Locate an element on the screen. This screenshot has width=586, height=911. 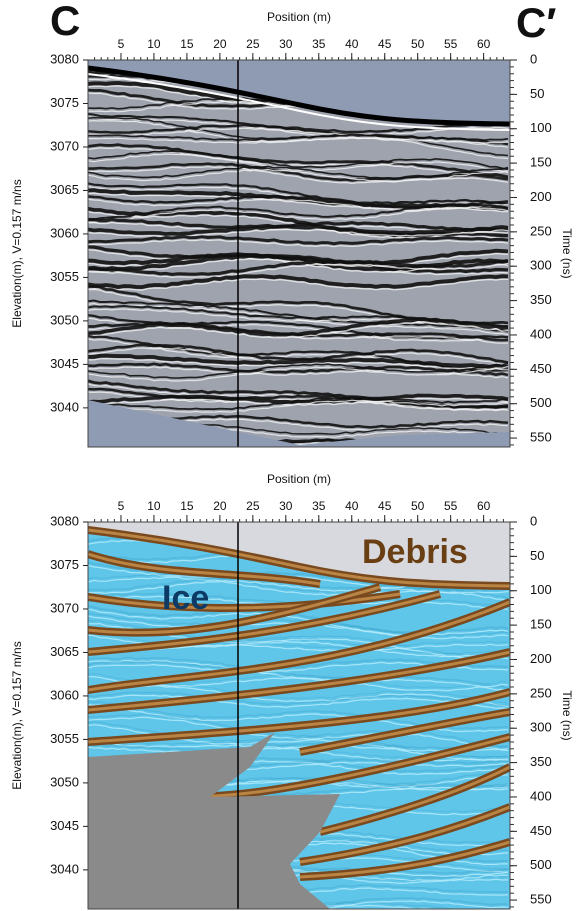
y-tick-label: 3065 is located at coordinates (64, 189).